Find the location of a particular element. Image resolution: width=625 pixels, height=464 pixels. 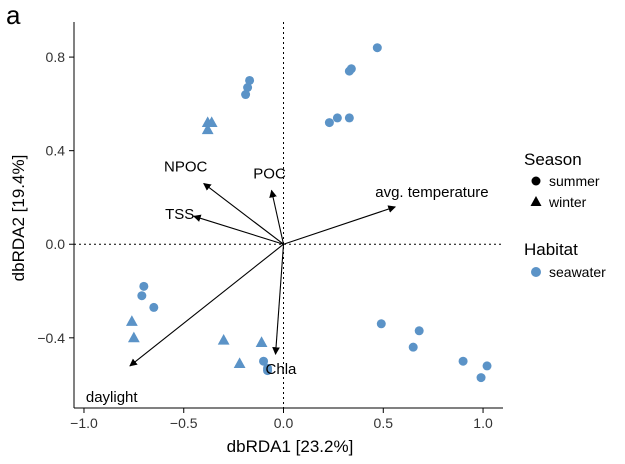

panel-label: a is located at coordinates (13, 15).